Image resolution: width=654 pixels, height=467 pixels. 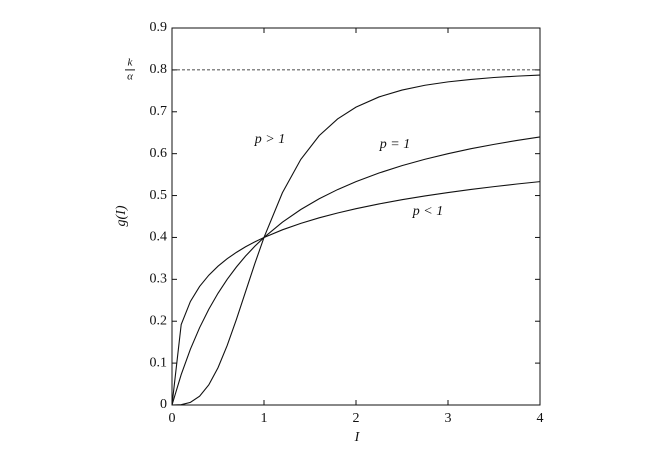 I want to click on series-label: p = 1, so click(x=394, y=144).